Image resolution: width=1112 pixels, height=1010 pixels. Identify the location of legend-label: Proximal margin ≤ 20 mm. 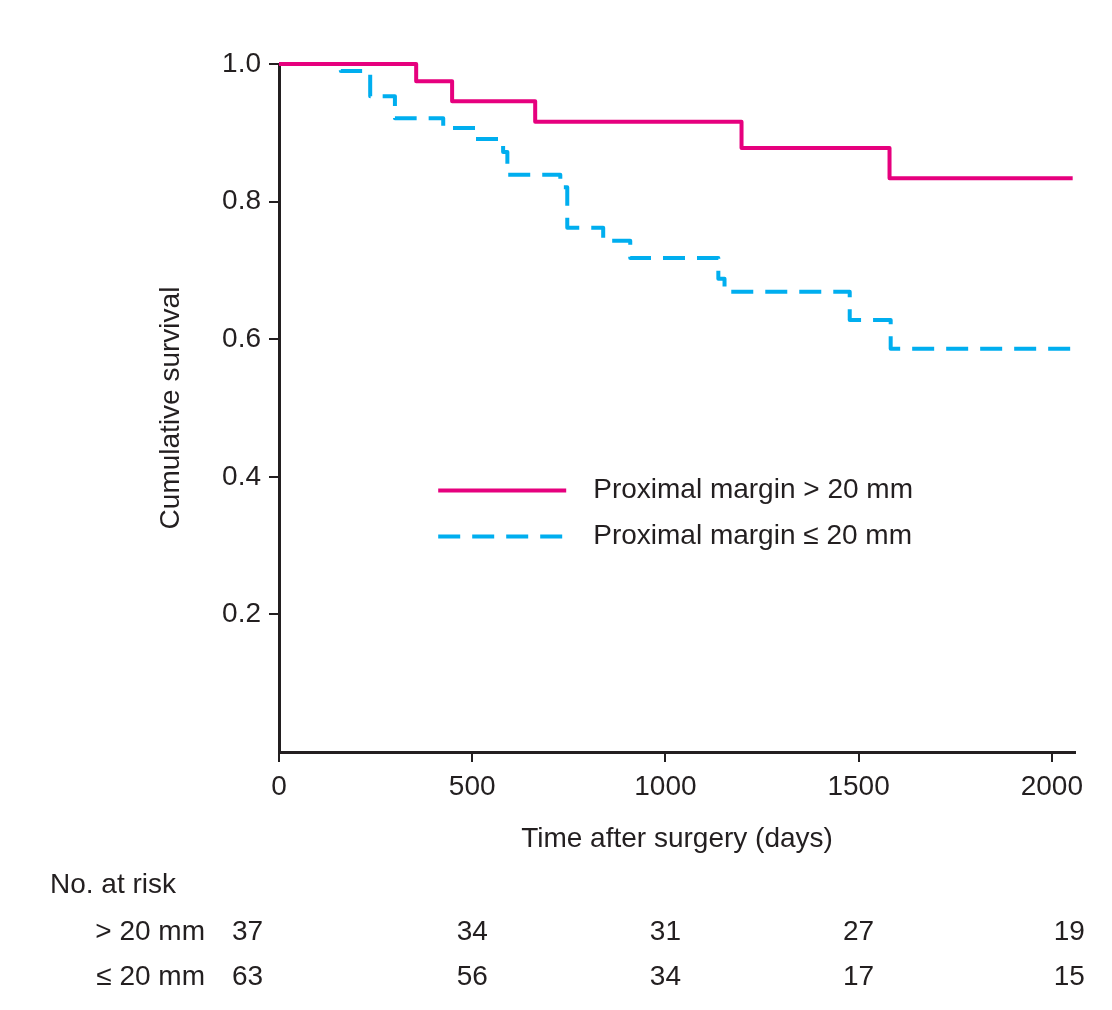
(752, 535).